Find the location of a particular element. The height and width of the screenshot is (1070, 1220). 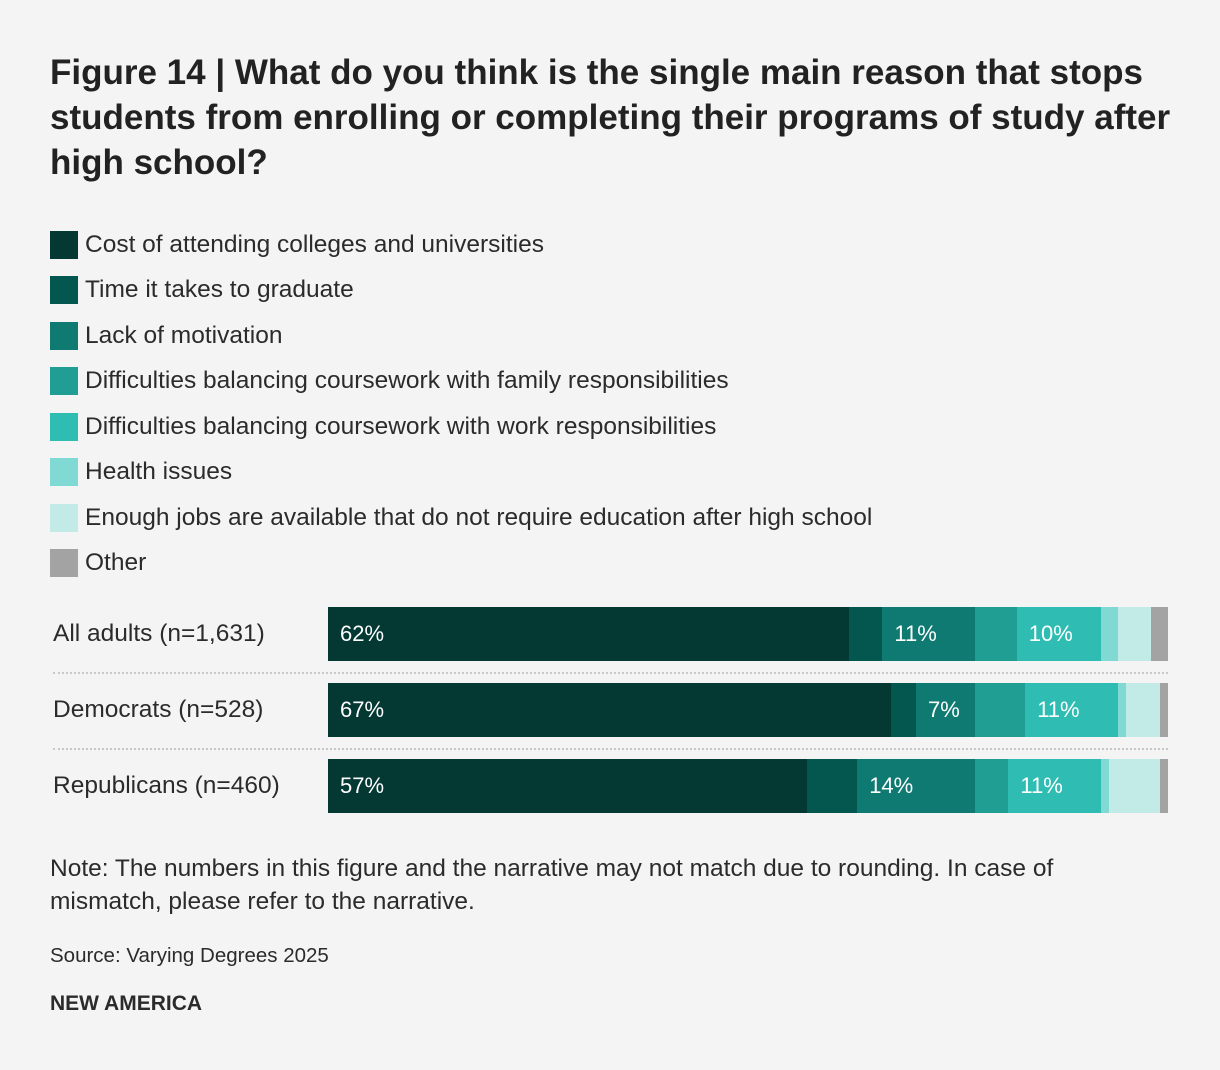

legend-item: Lack of motivation is located at coordinates (461, 336).